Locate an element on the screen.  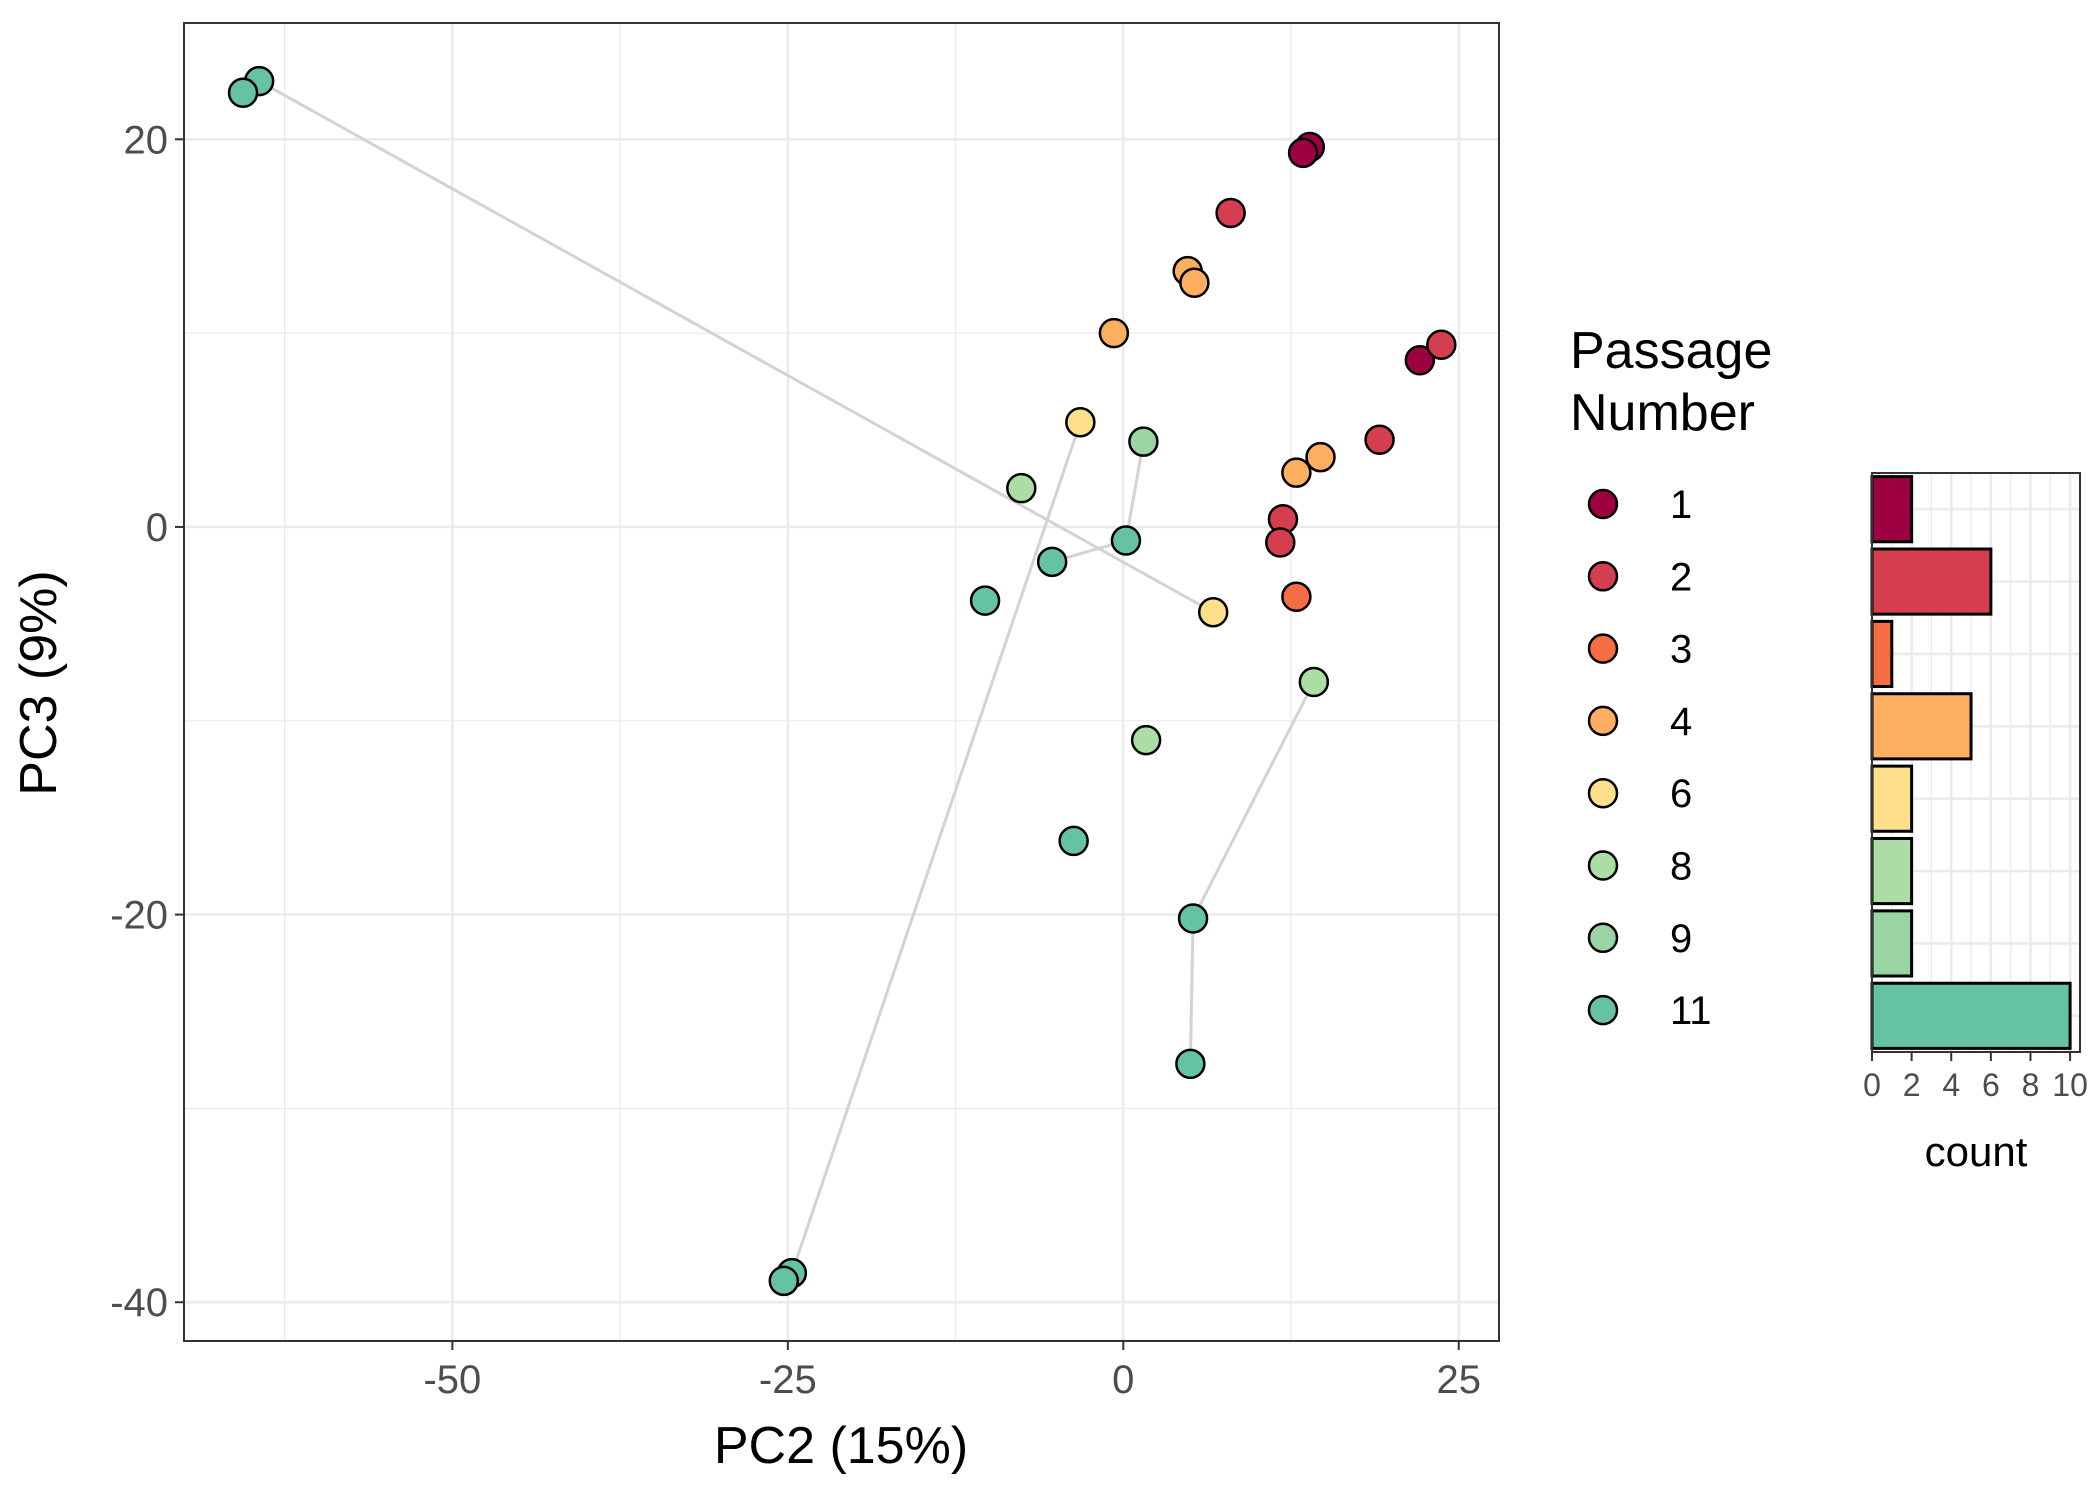
histogram-tick-labels: 0 2 4 6 8 10 is located at coordinates (1975, 1085).